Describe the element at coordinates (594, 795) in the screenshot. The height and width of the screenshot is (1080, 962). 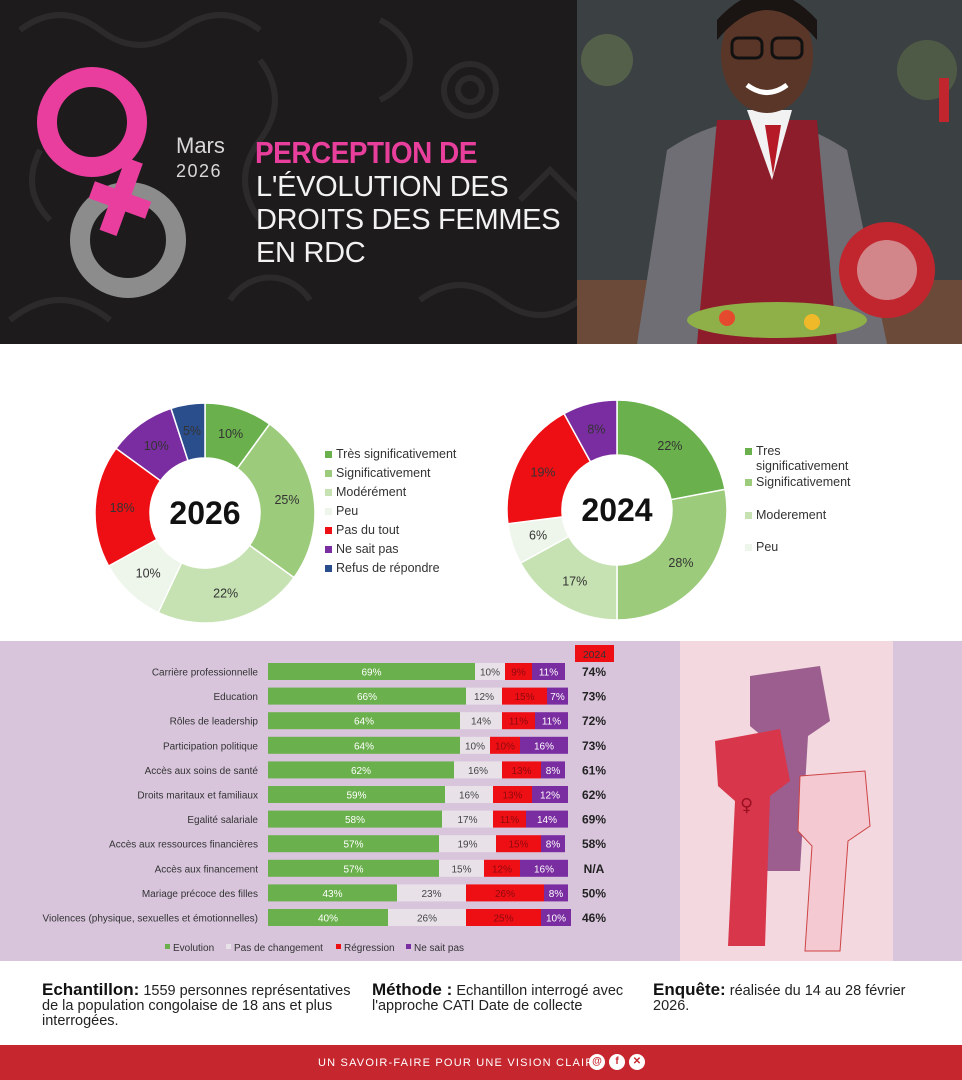
I see `comparison-value: 62%` at that location.